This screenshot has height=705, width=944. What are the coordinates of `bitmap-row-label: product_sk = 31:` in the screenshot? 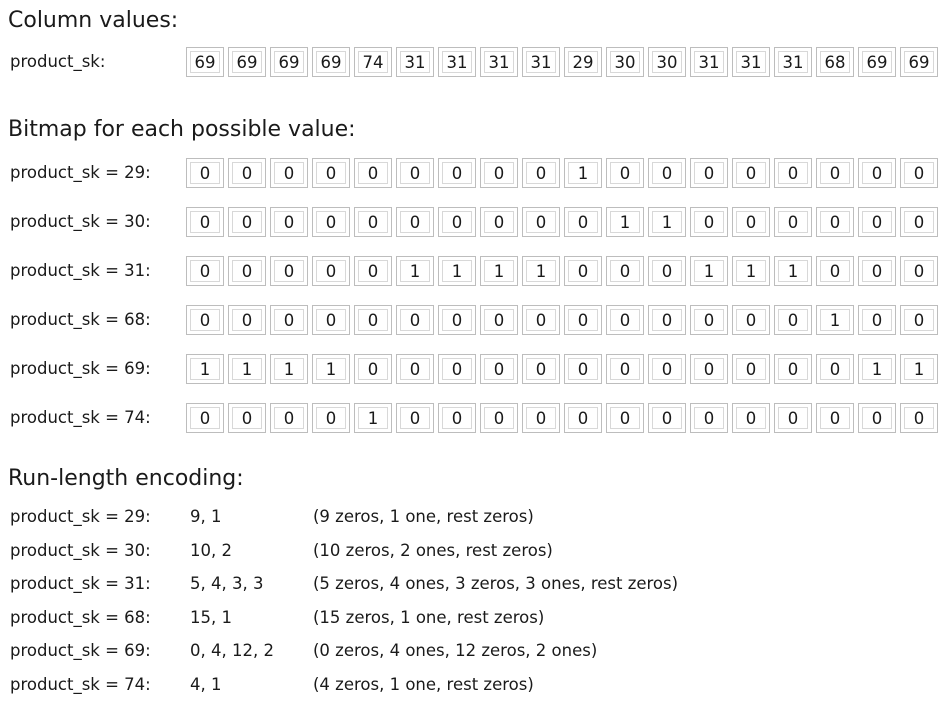 It's located at (80, 270).